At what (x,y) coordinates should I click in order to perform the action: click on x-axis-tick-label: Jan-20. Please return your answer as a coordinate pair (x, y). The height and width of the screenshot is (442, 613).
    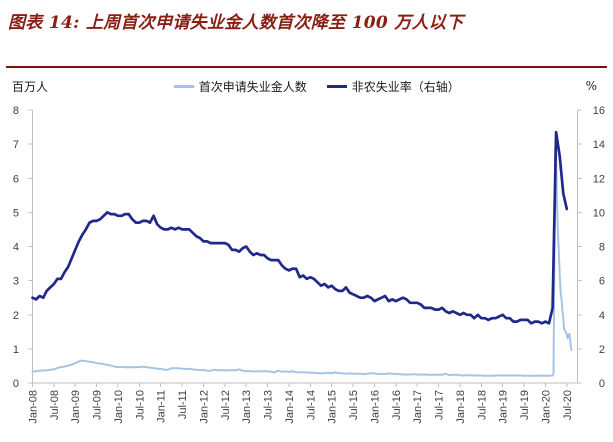
    Looking at the image, I should click on (546, 407).